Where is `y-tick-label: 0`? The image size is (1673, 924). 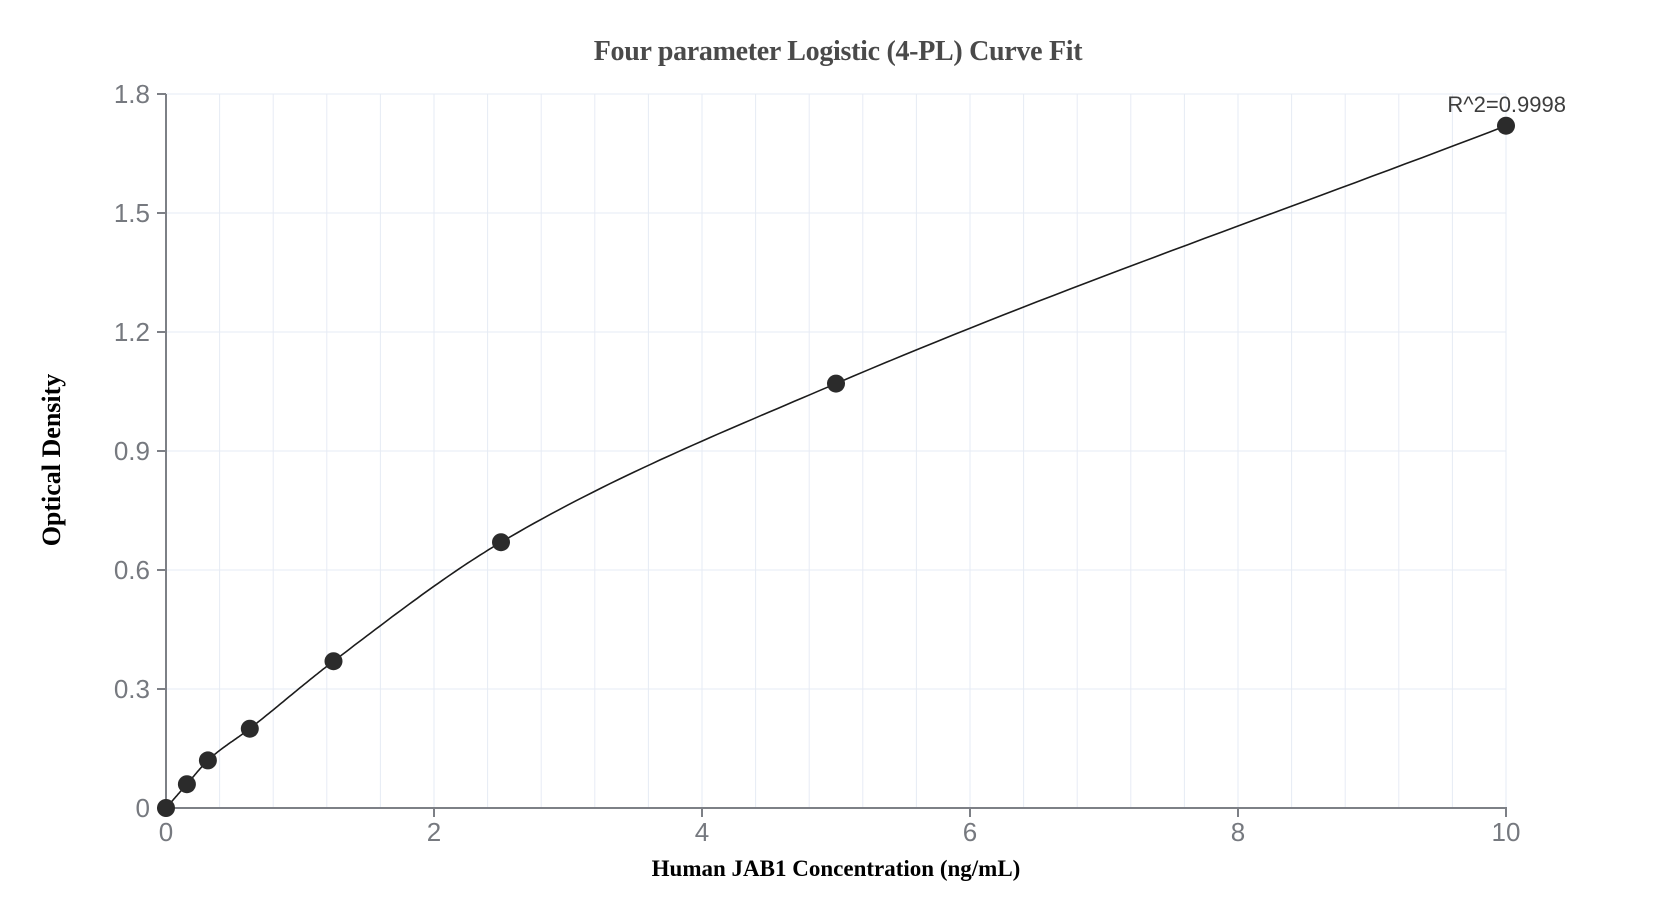 y-tick-label: 0 is located at coordinates (143, 808).